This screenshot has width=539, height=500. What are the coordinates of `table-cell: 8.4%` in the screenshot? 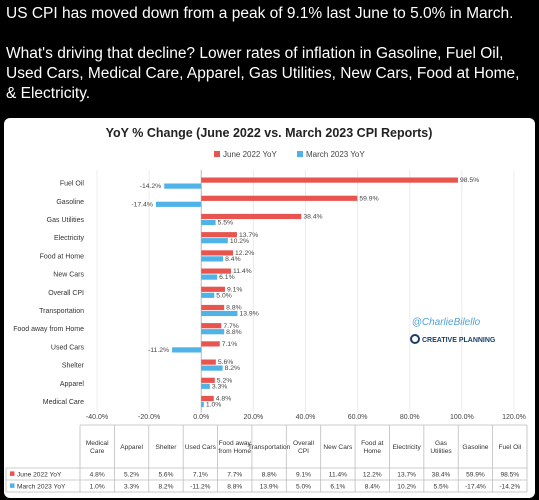 It's located at (372, 486).